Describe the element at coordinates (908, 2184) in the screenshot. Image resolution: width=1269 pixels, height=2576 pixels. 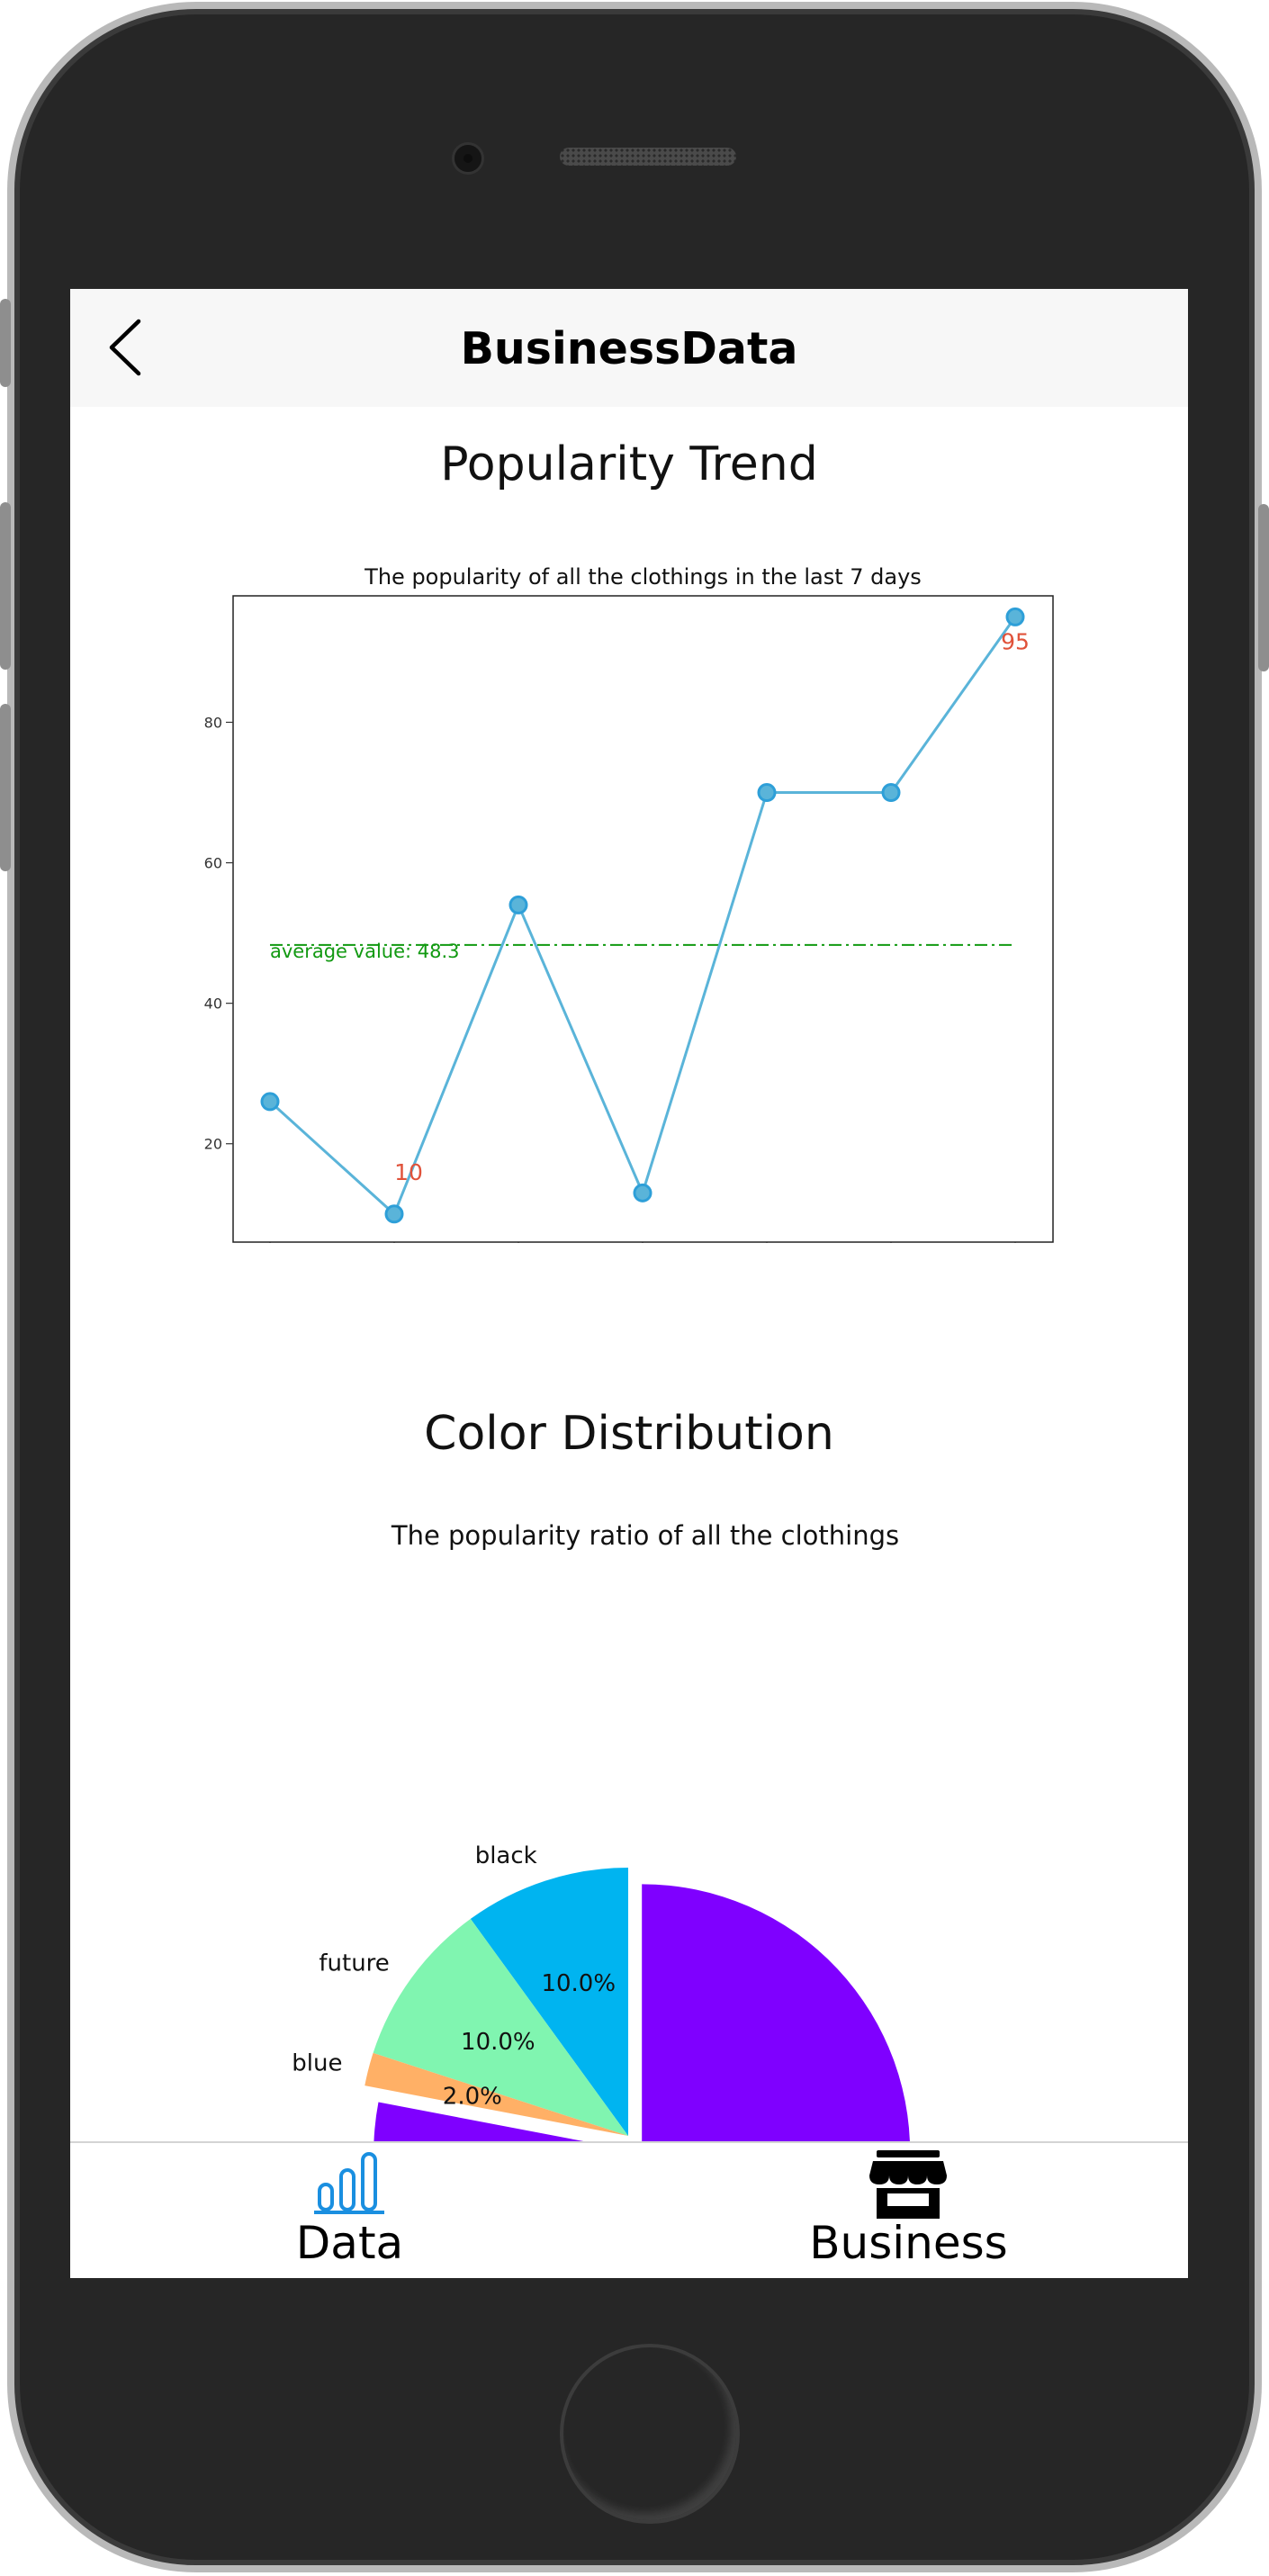
I see `store-icon` at that location.